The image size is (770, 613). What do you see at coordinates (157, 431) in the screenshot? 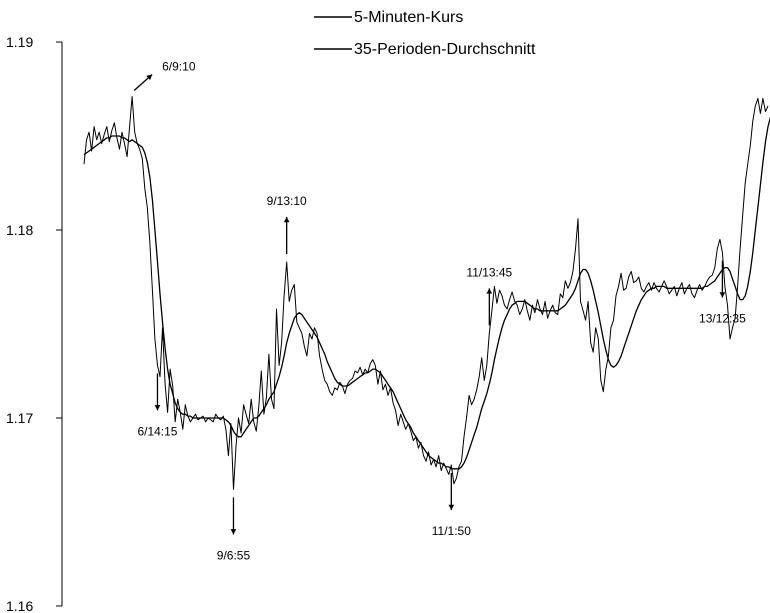
I see `annotation-label: 6/14:15` at bounding box center [157, 431].